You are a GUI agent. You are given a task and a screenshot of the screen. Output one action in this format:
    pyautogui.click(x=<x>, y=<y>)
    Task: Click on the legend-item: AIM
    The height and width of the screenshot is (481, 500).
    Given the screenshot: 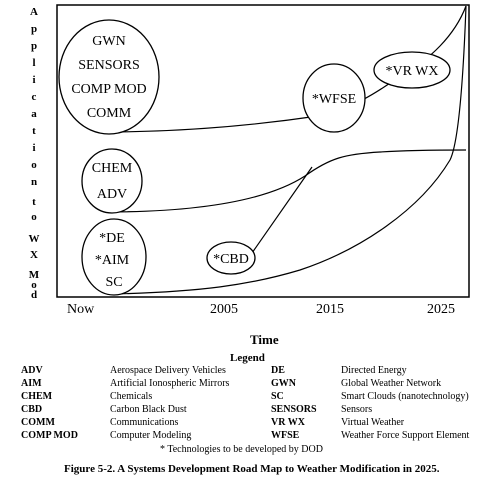 What is the action you would take?
    pyautogui.click(x=31, y=384)
    